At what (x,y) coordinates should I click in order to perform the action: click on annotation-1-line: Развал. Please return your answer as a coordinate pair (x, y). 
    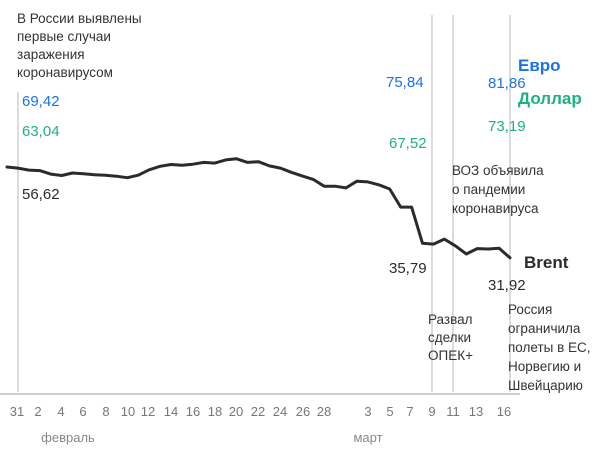
    Looking at the image, I should click on (450, 319).